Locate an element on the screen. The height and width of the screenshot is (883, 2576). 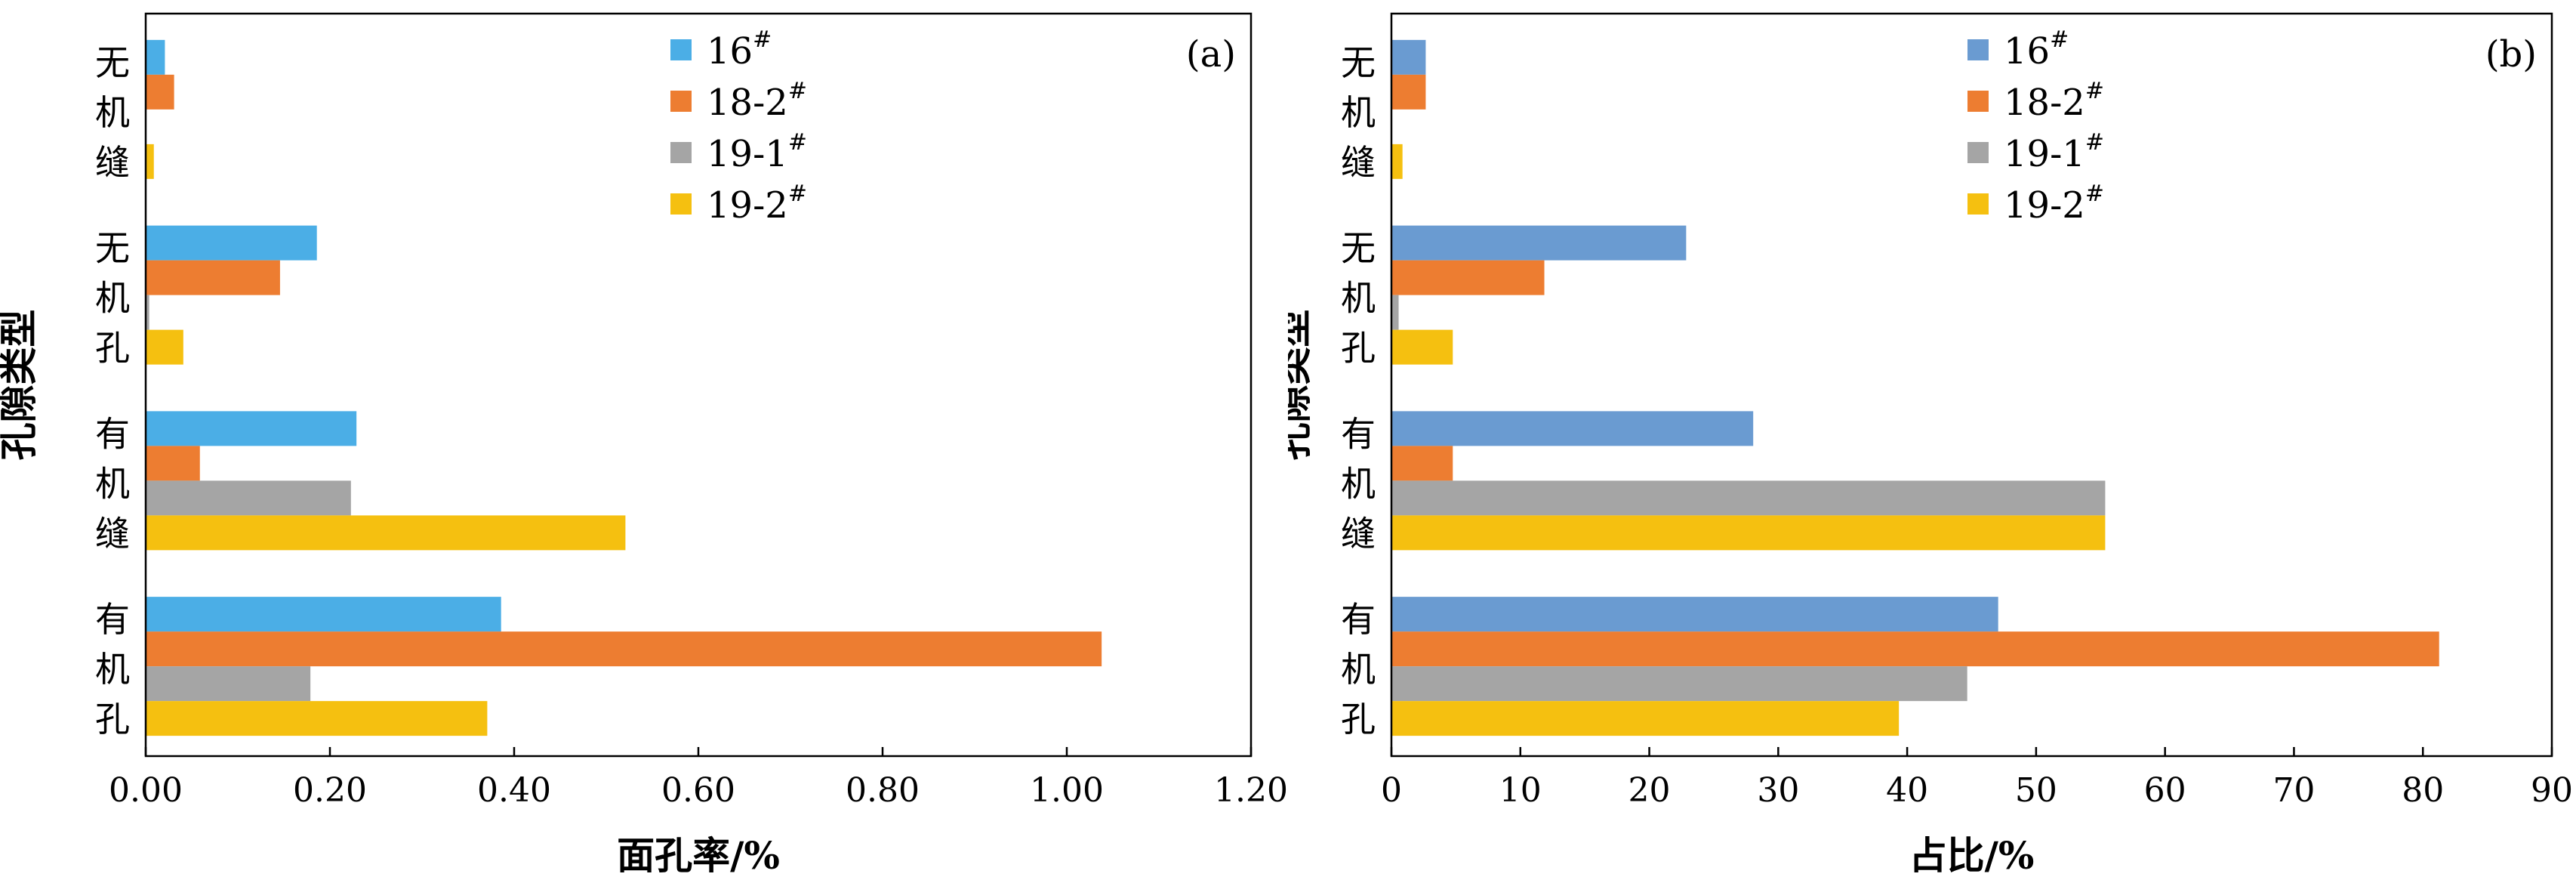
x-tick-label: 0.40 is located at coordinates (514, 791).